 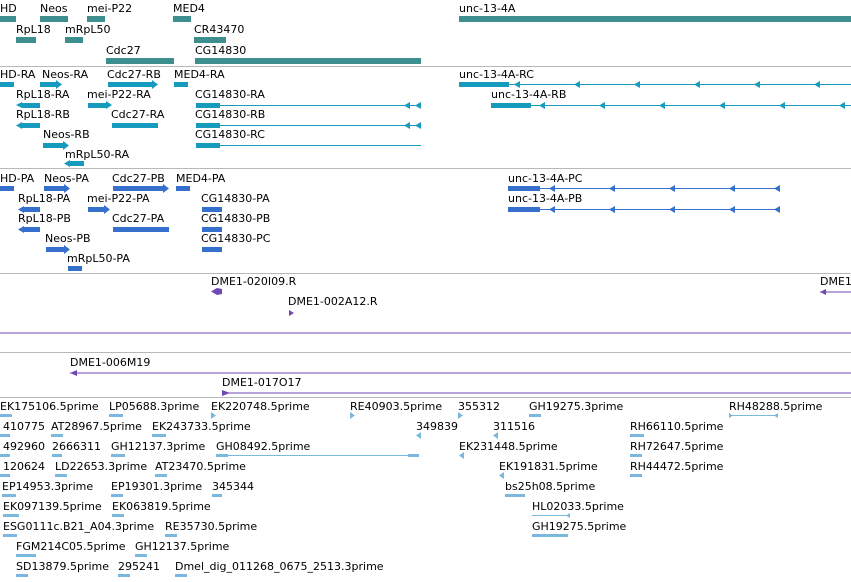 What do you see at coordinates (158, 446) in the screenshot?
I see `est-label-gh12137-3: GH12137.3prime` at bounding box center [158, 446].